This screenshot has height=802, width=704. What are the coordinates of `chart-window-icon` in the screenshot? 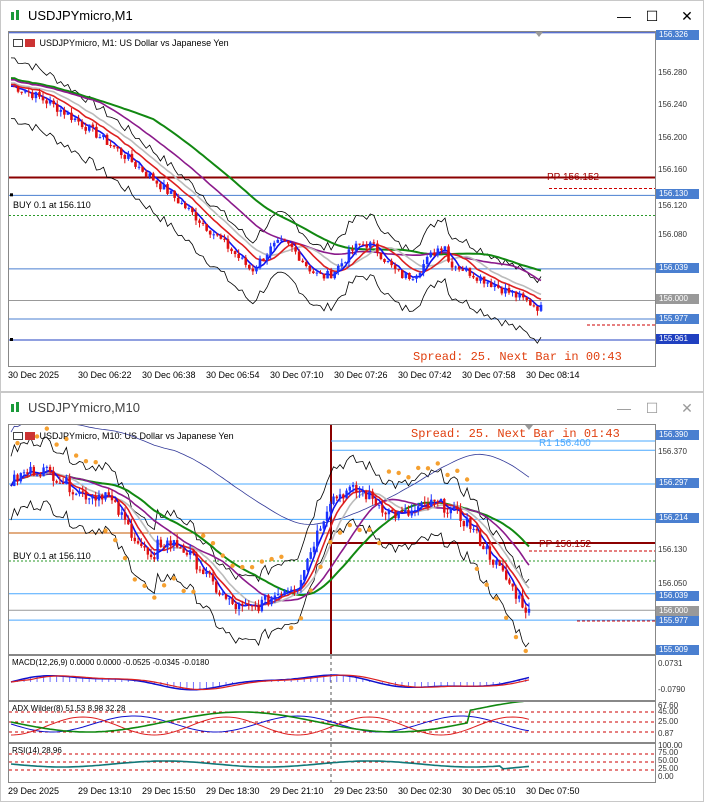 It's located at (15, 407).